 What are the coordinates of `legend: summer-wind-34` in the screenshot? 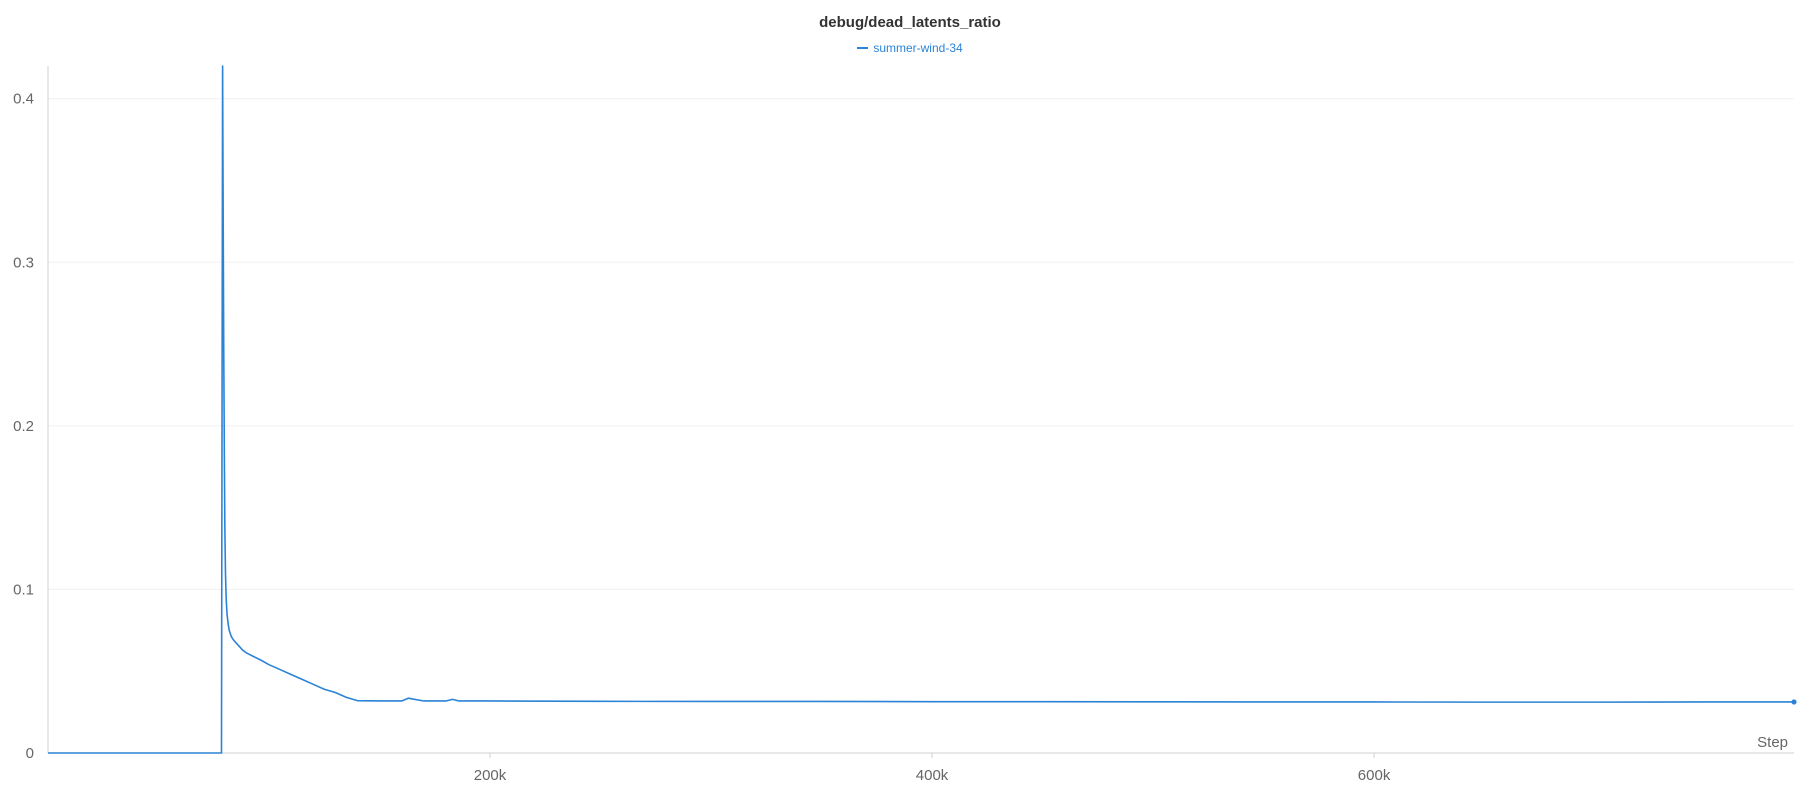 It's located at (910, 48).